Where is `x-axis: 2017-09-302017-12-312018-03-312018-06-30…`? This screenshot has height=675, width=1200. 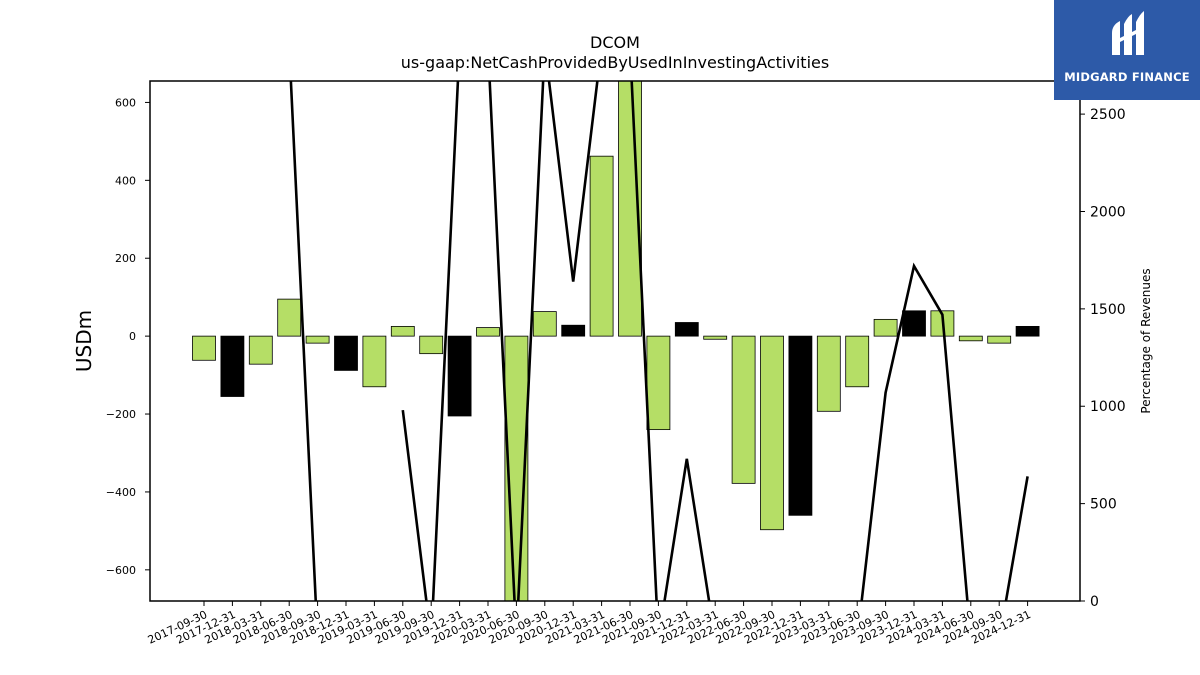 x-axis: 2017-09-302017-12-312018-03-312018-06-30… is located at coordinates (589, 624).